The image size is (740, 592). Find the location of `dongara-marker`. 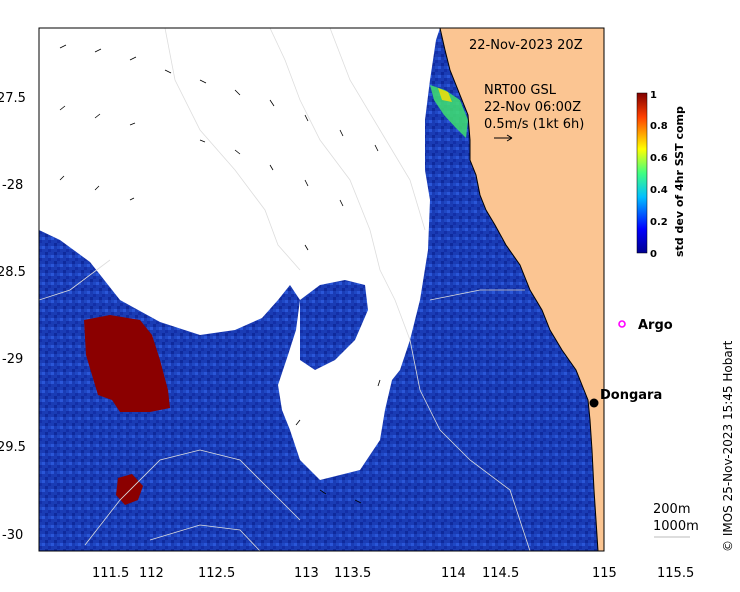

dongara-marker is located at coordinates (594, 403).